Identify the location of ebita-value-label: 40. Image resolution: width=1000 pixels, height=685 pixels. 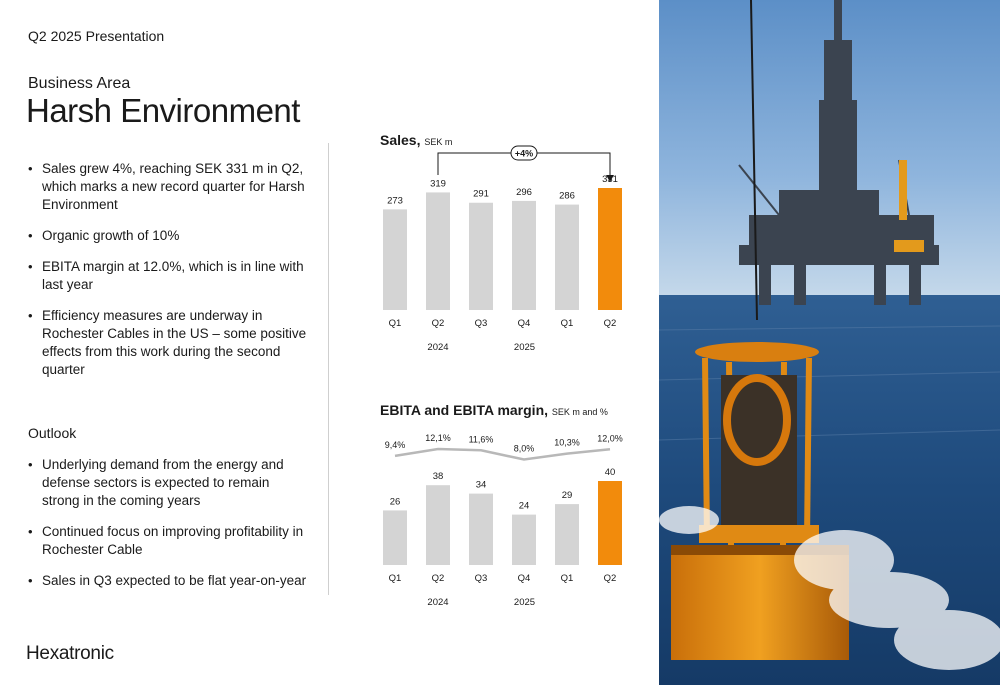
(610, 472).